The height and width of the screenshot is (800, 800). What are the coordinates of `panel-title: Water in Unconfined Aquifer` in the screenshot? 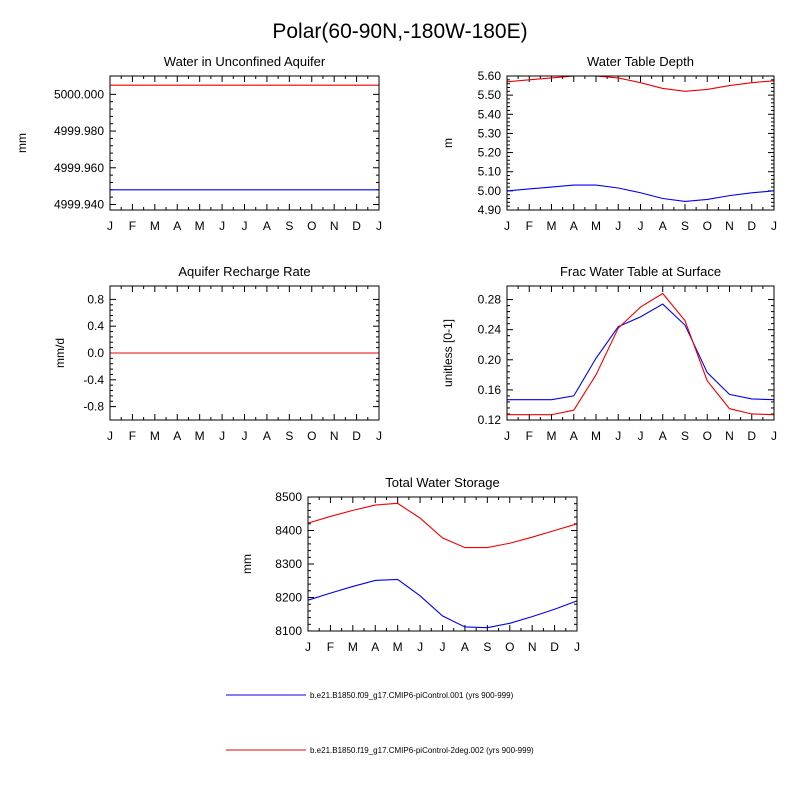 It's located at (245, 61).